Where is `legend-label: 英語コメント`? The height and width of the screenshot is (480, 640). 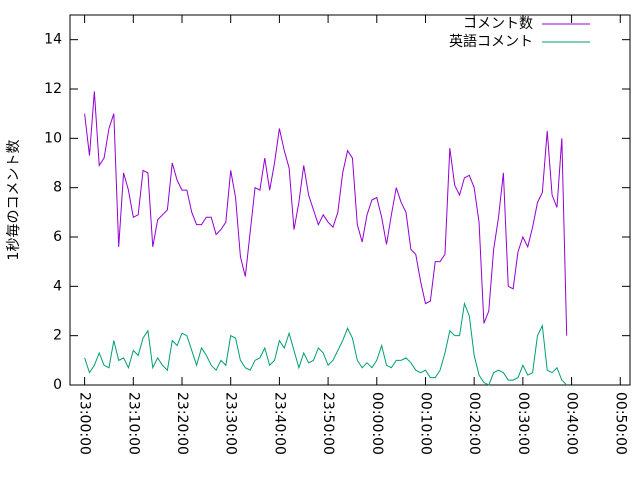
legend-label: 英語コメント is located at coordinates (491, 41).